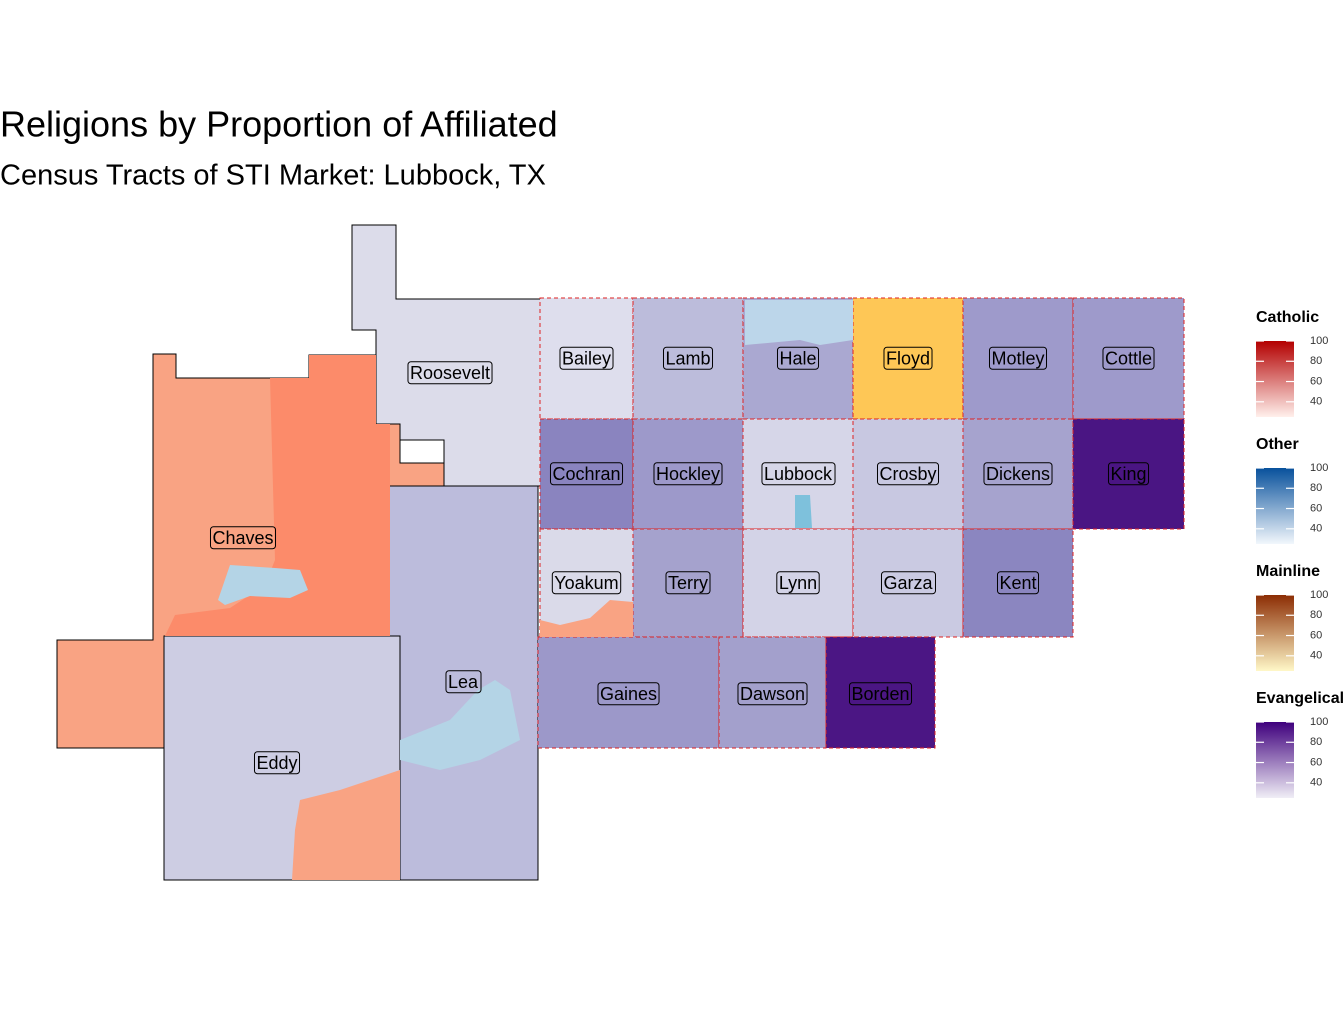 The height and width of the screenshot is (1013, 1344). I want to click on county-label: Yoakum, so click(586, 583).